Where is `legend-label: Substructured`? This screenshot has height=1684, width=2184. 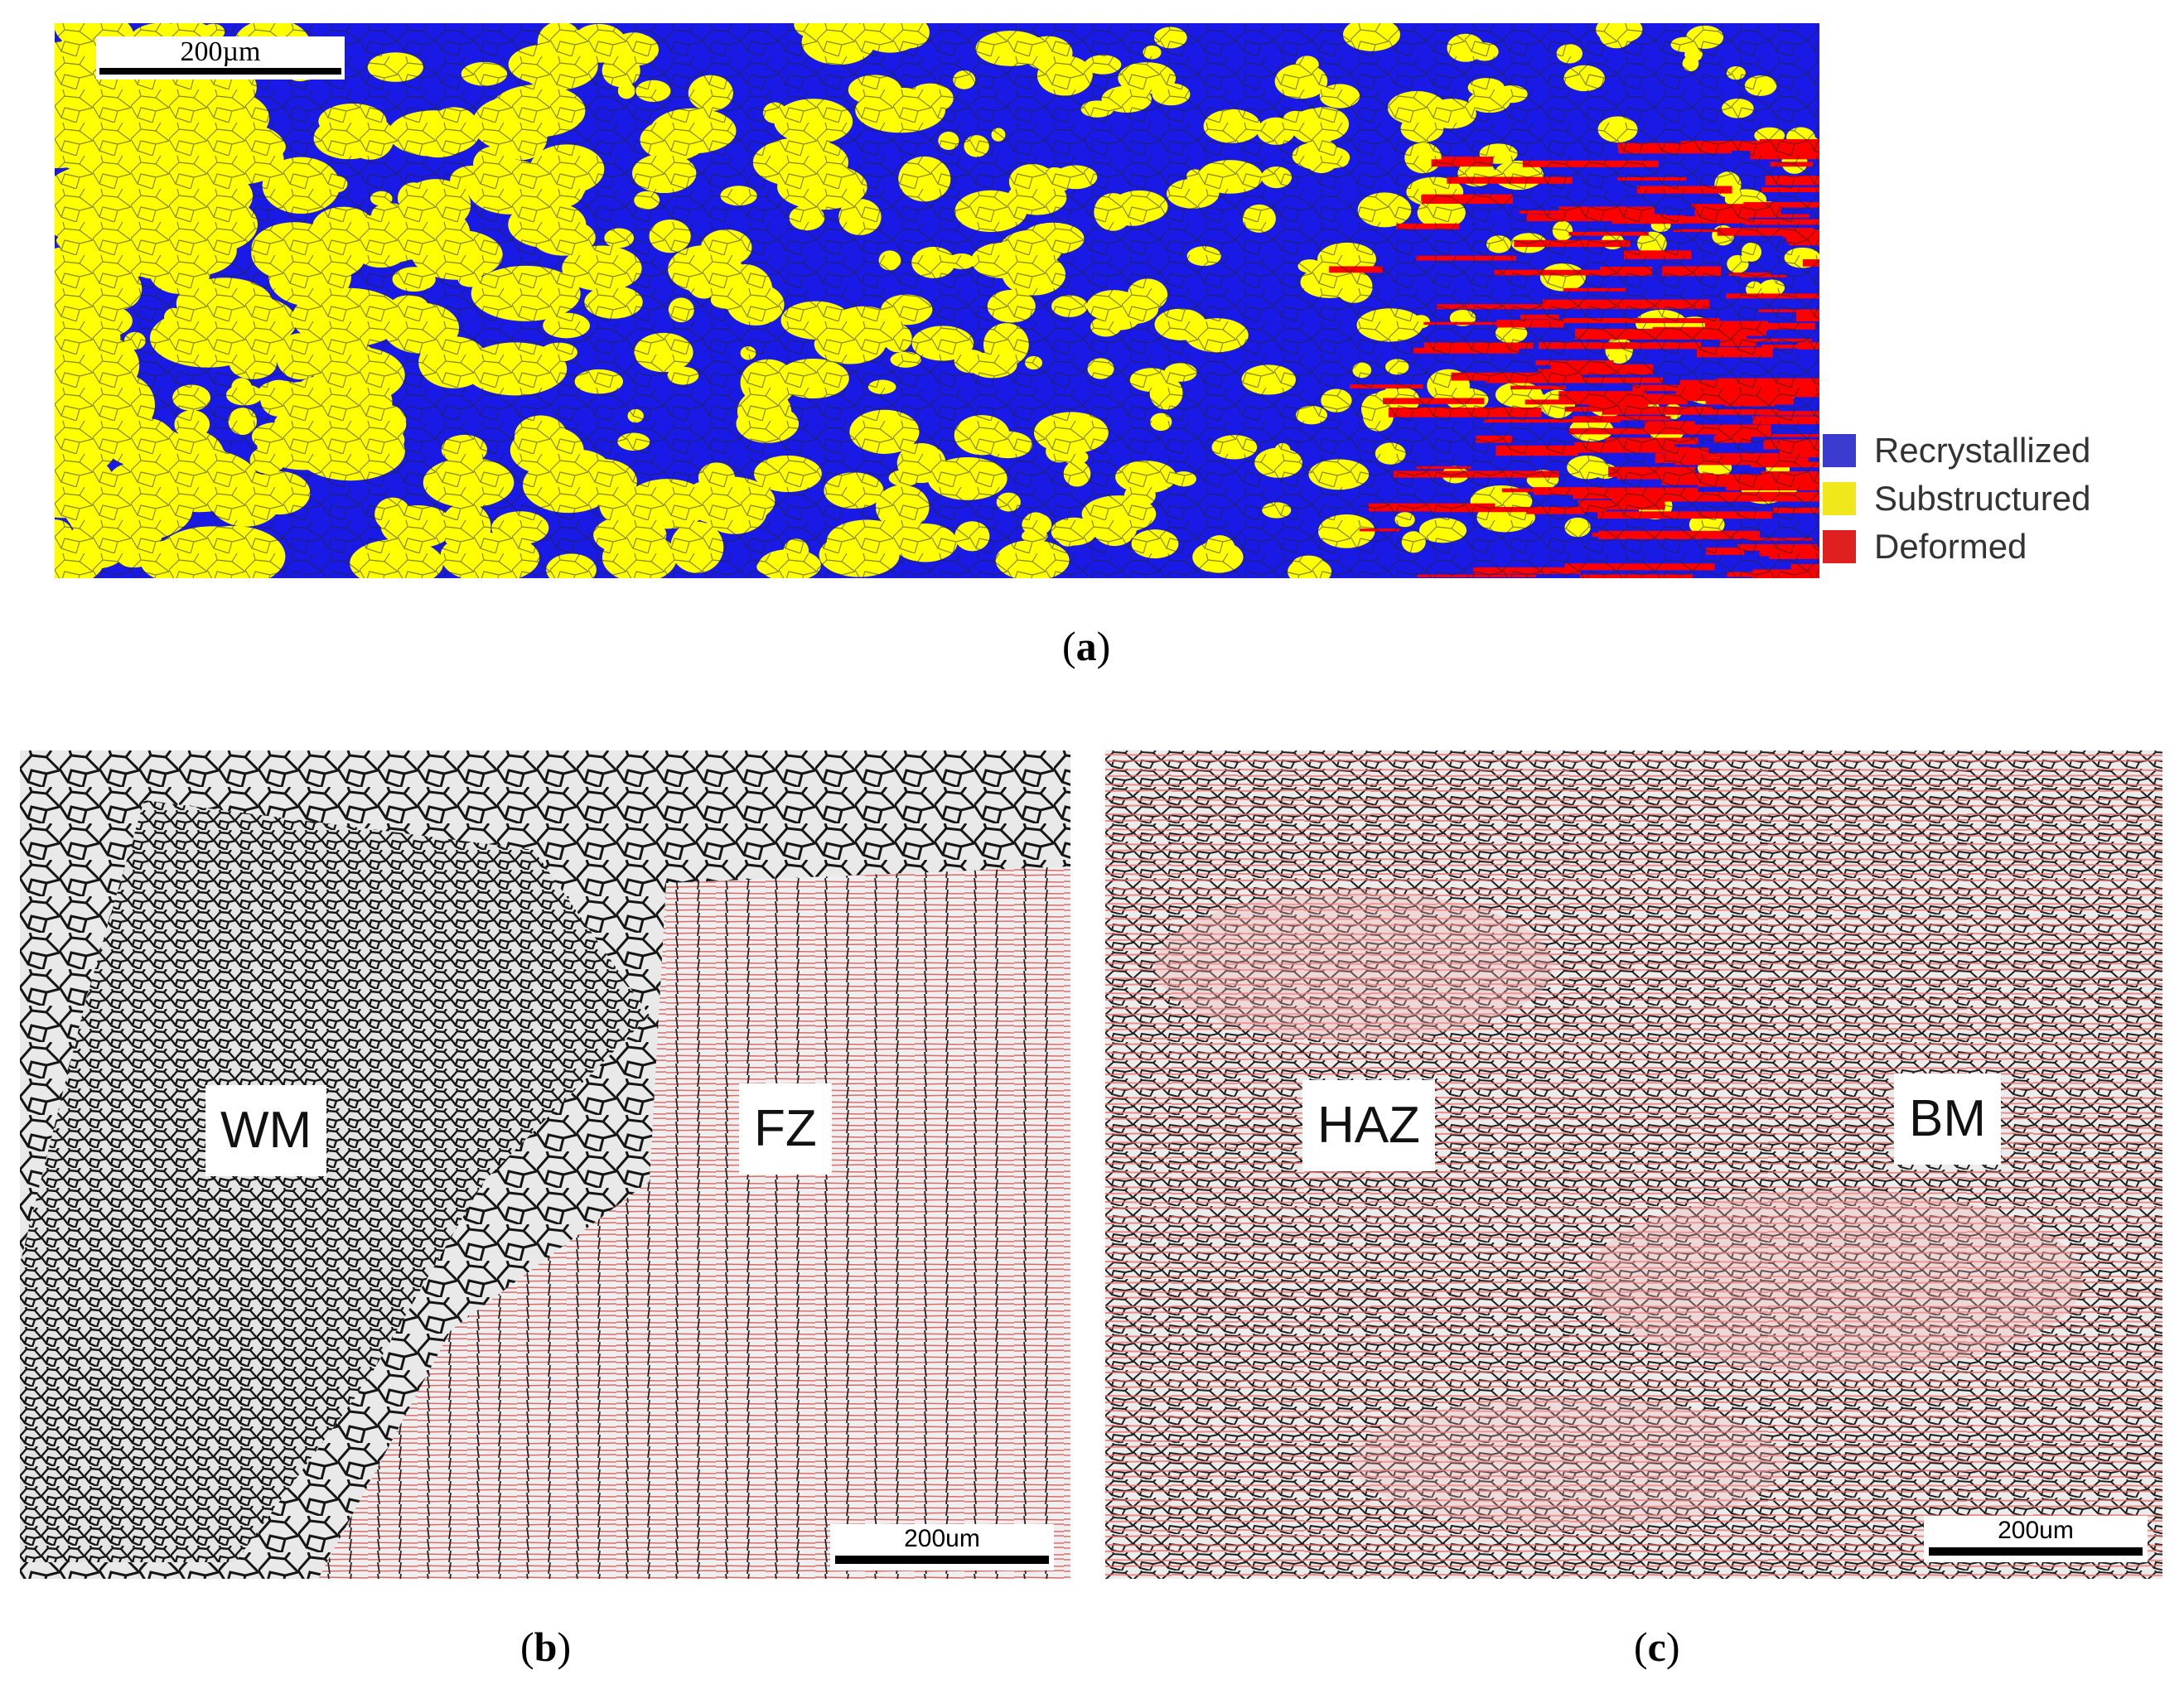 legend-label: Substructured is located at coordinates (1982, 498).